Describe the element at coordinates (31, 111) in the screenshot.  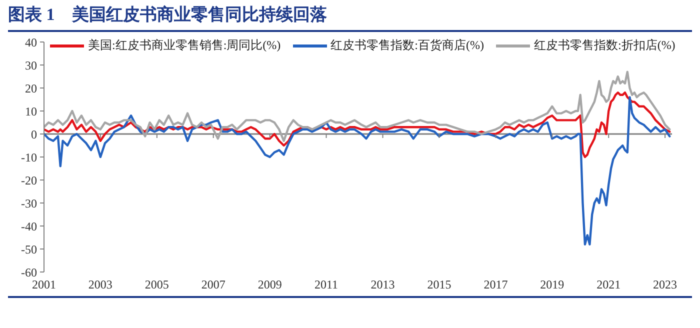
I see `y-tick-label: 10` at that location.